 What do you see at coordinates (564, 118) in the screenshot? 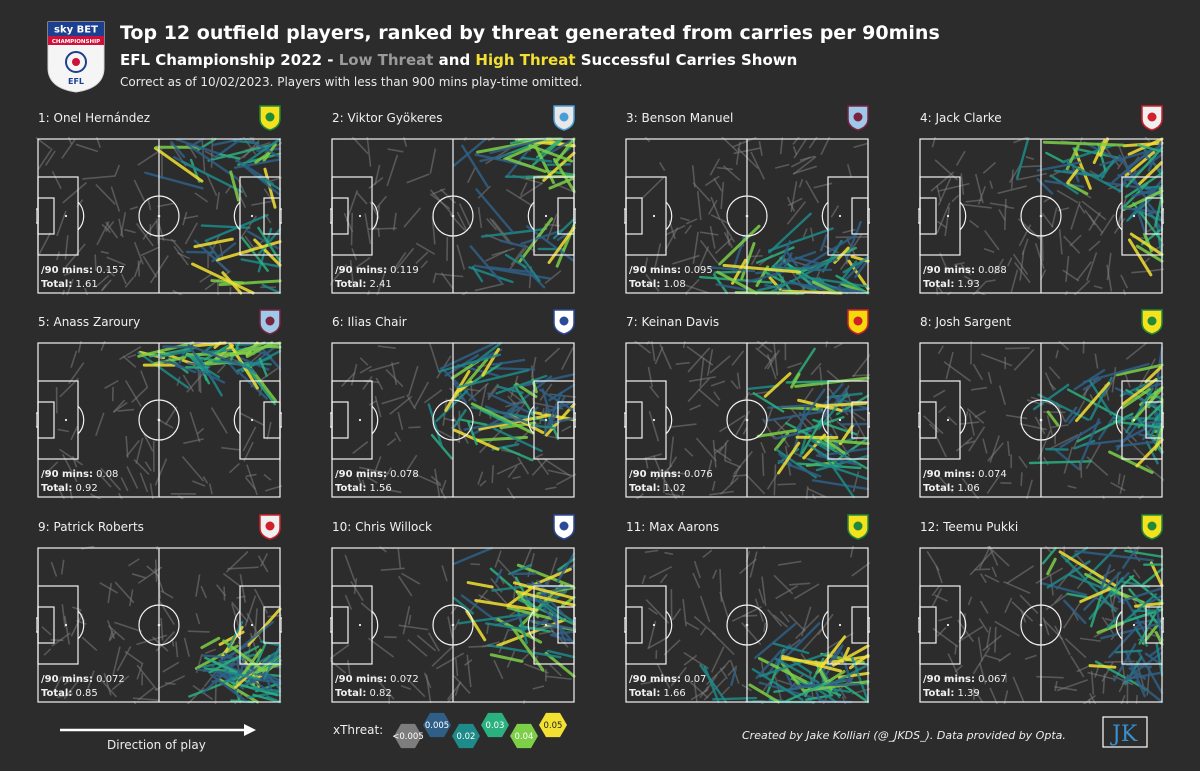
I see `coventry-crest-icon` at bounding box center [564, 118].